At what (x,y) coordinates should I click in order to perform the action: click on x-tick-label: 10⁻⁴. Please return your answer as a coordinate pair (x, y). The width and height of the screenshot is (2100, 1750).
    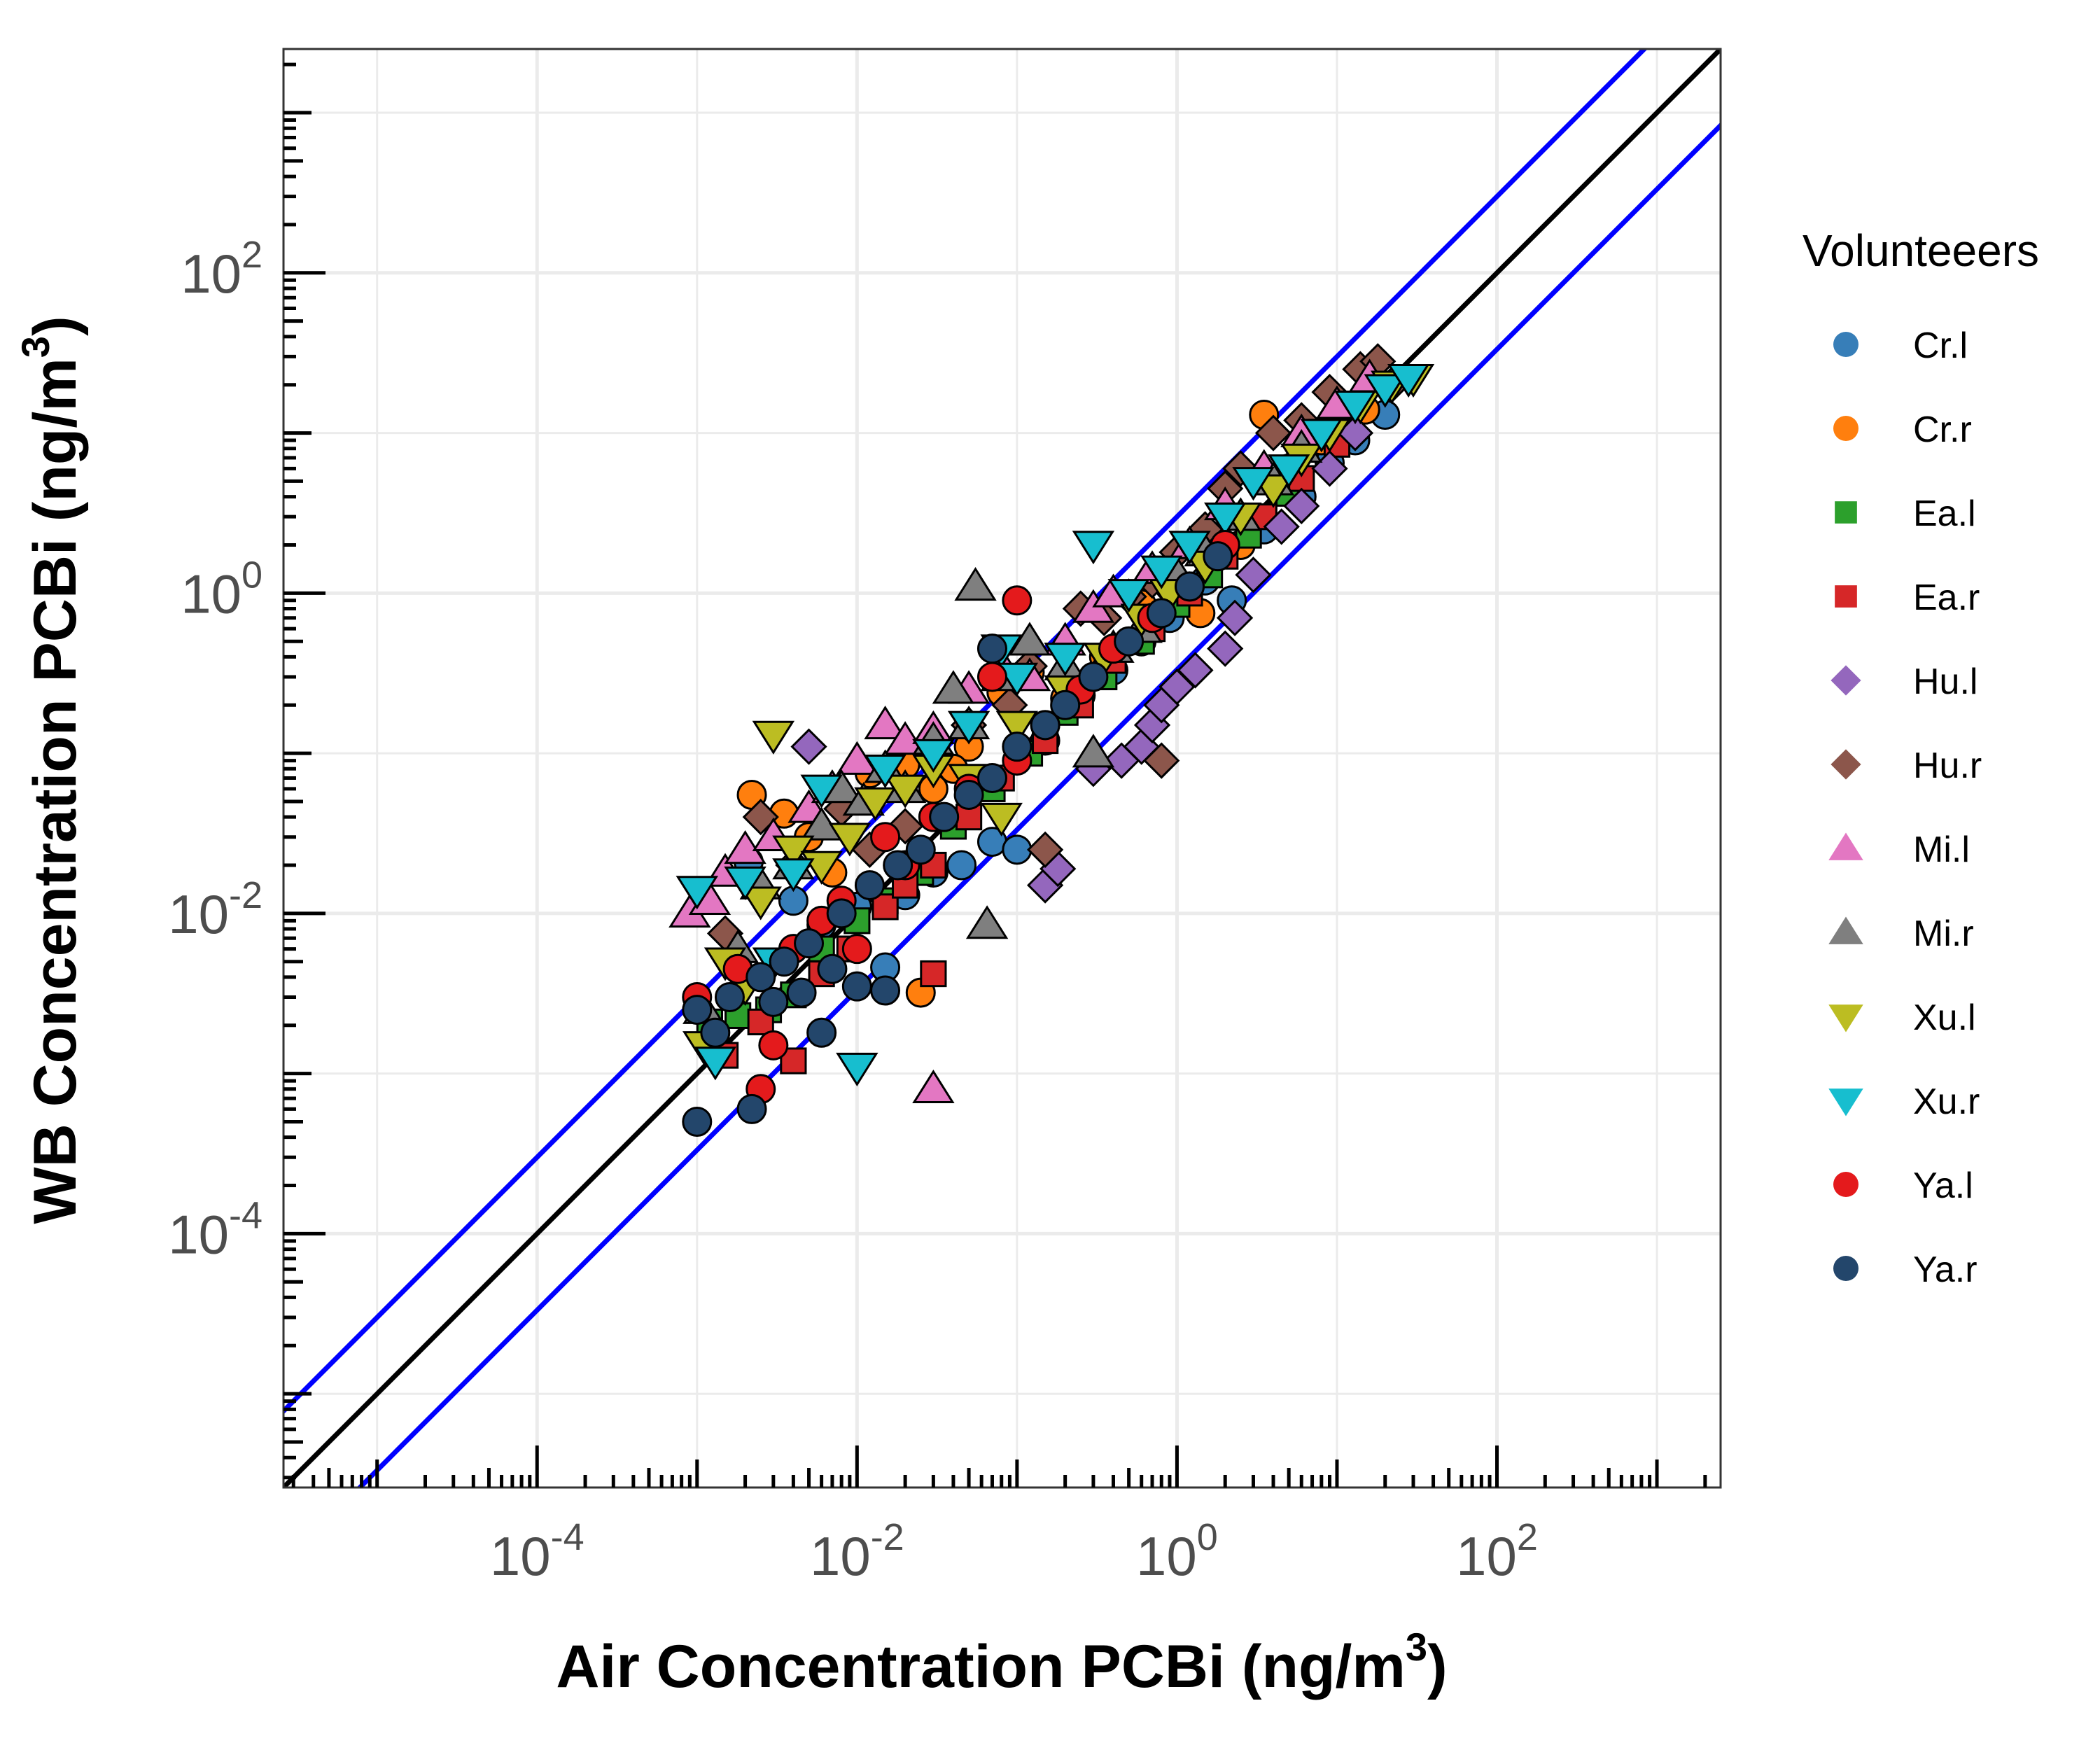
    Looking at the image, I should click on (537, 1551).